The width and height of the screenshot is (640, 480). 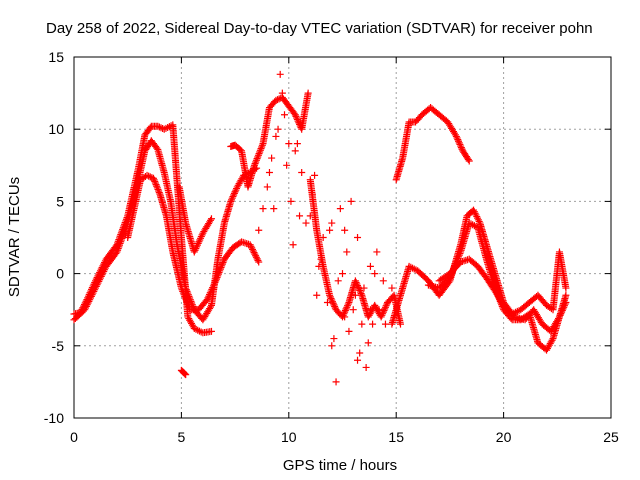 I want to click on series-track-c, so click(x=193, y=242).